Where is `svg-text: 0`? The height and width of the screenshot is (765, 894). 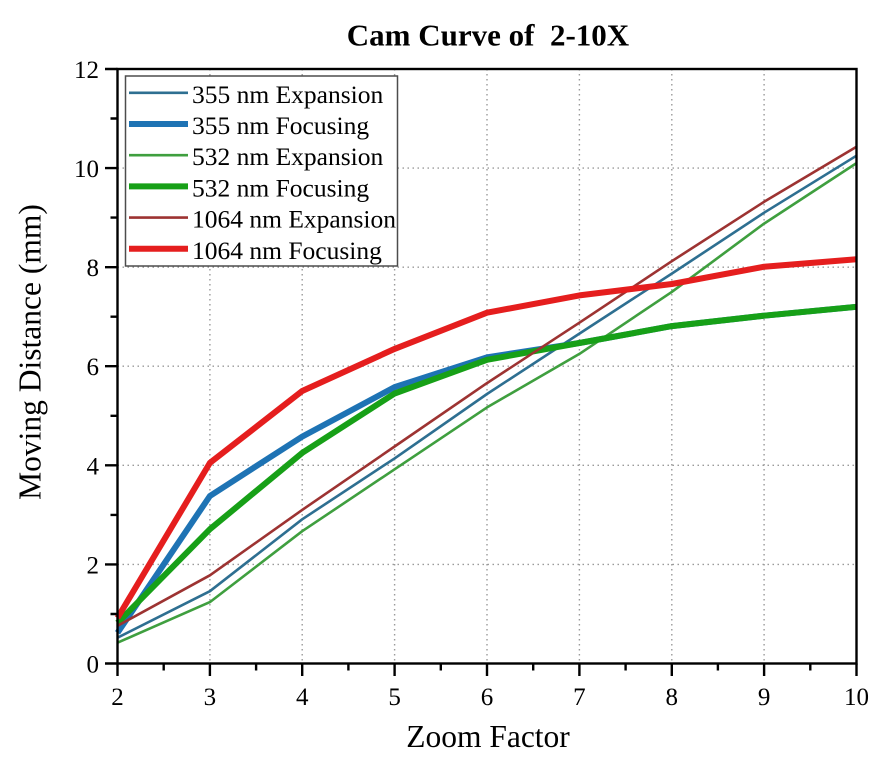
svg-text: 0 is located at coordinates (93, 665).